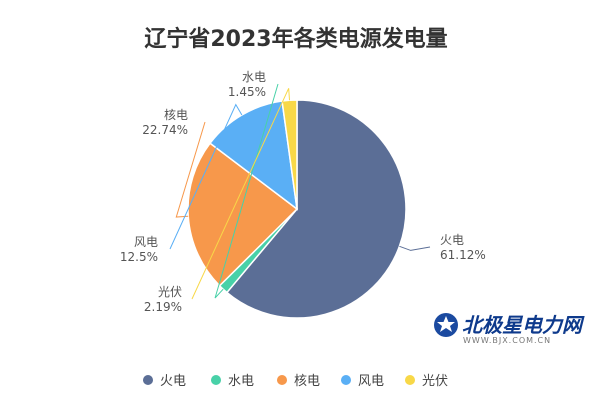  What do you see at coordinates (523, 325) in the screenshot?
I see `logo-brand-text: 北极星电力网` at bounding box center [523, 325].